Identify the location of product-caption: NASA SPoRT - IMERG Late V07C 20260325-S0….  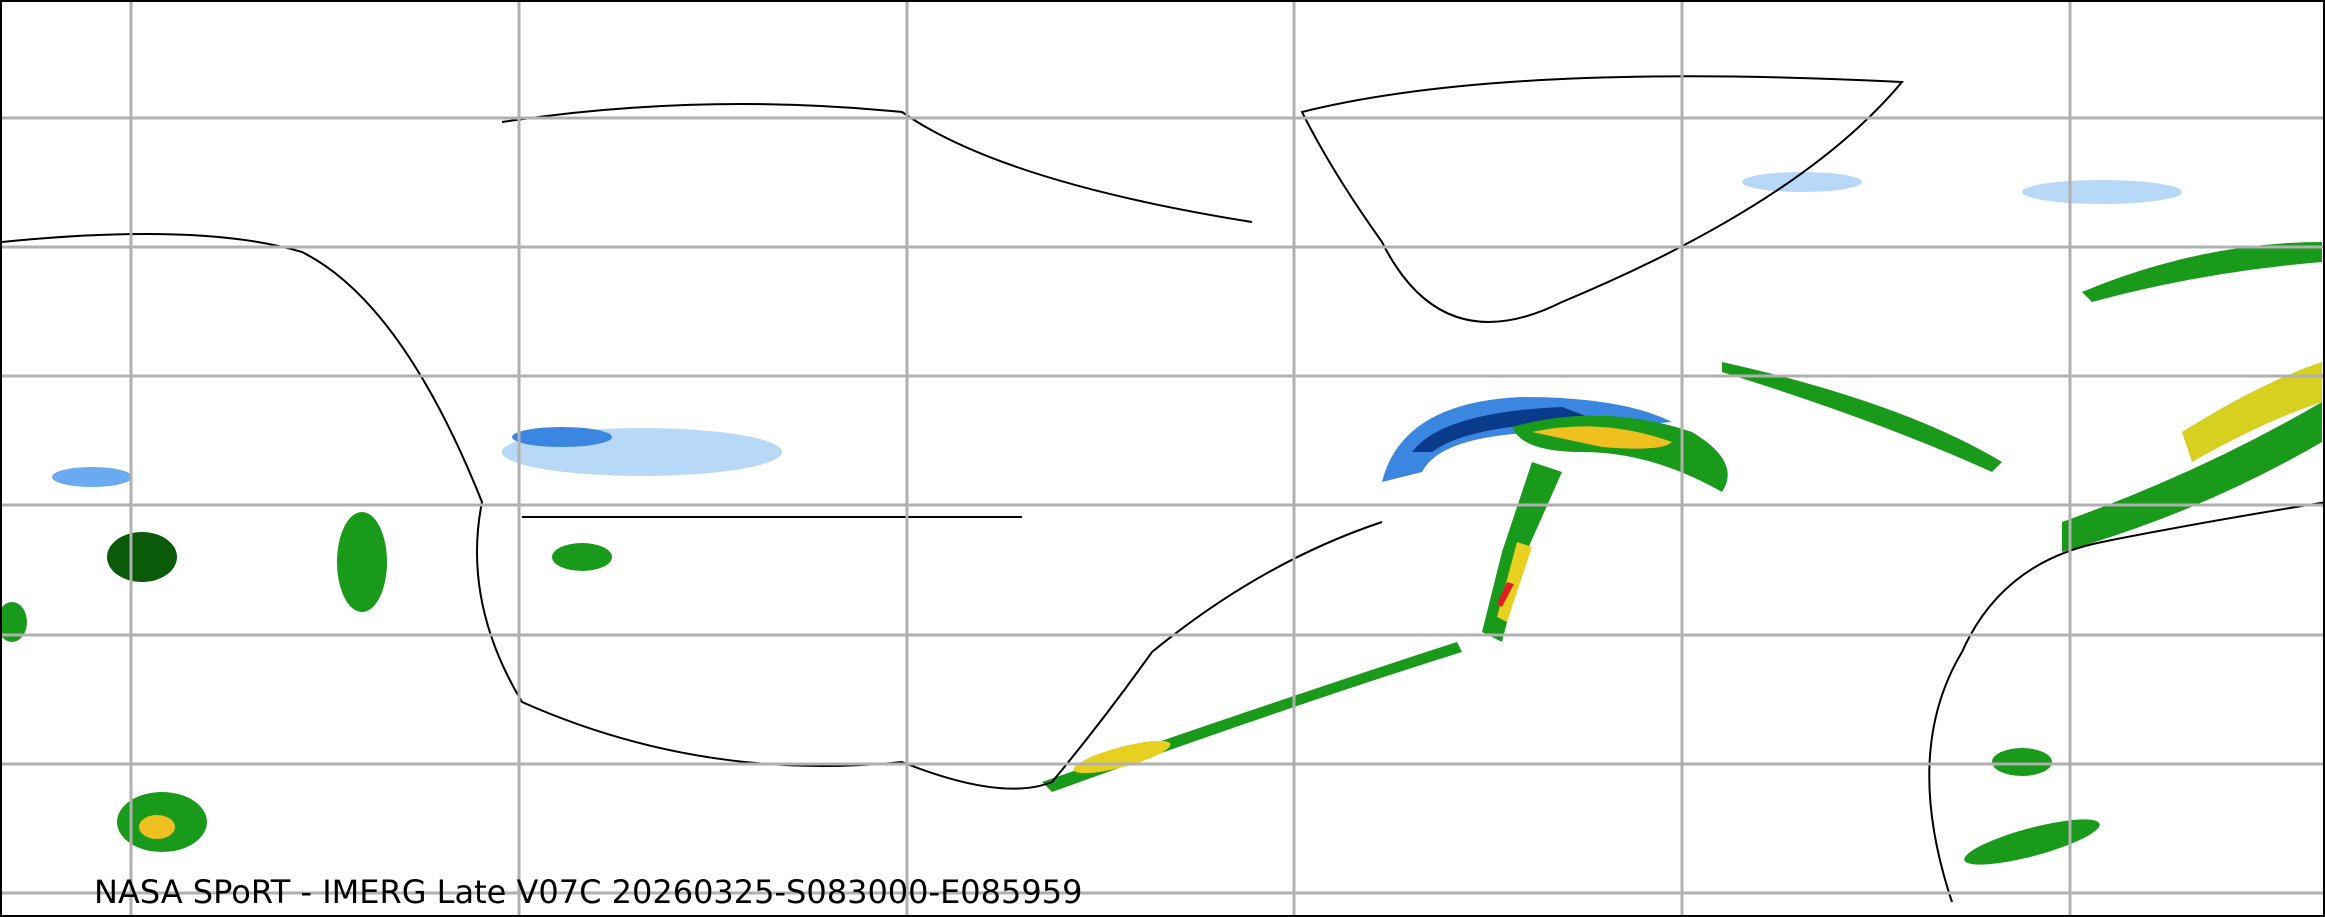
(588, 892).